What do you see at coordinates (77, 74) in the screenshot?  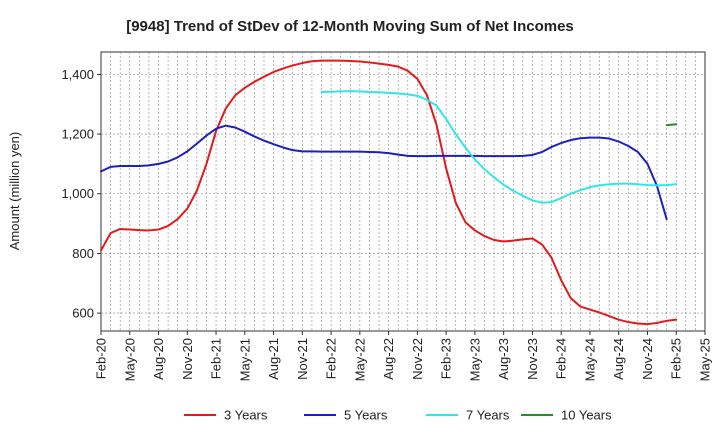 I see `y-tick-label: 1,400` at bounding box center [77, 74].